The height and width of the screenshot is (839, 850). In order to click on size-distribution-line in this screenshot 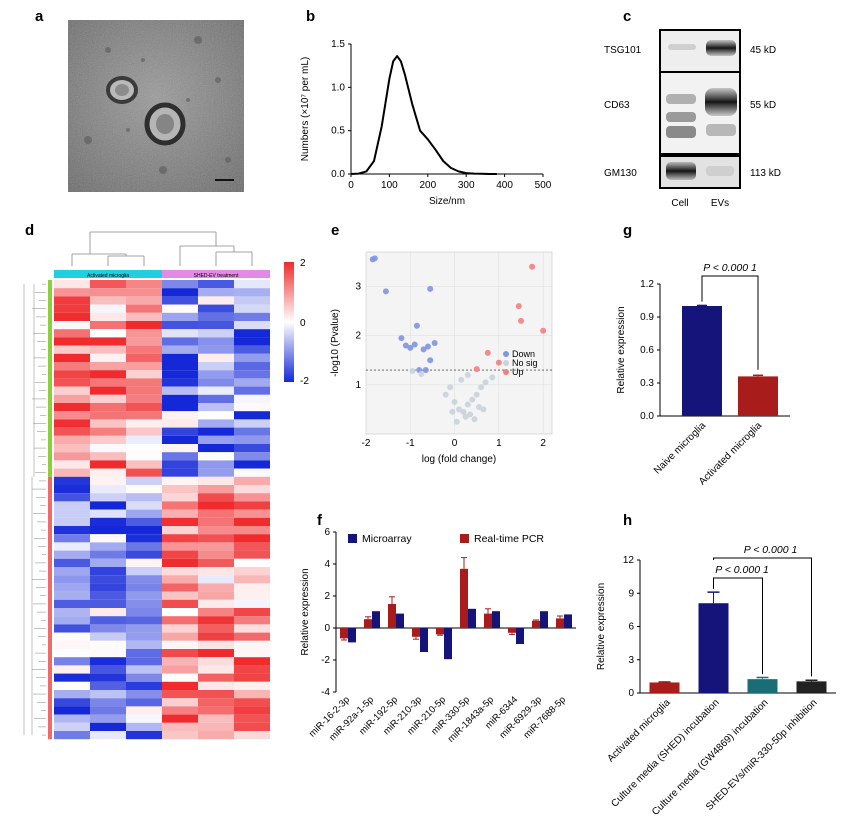, I will do `click(423, 115)`.